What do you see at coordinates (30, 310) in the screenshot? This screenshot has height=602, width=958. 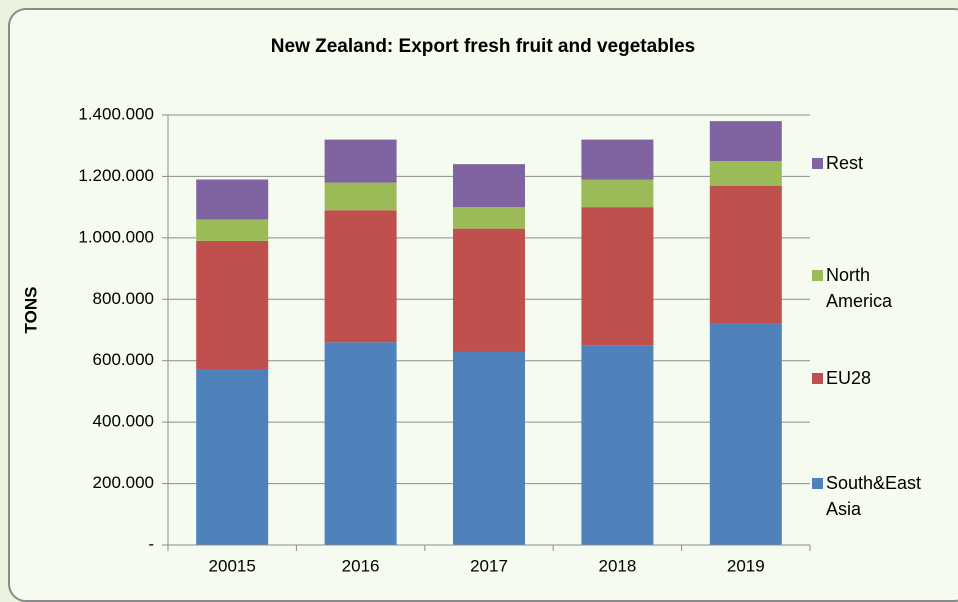 I see `y-axis-label: TONS` at bounding box center [30, 310].